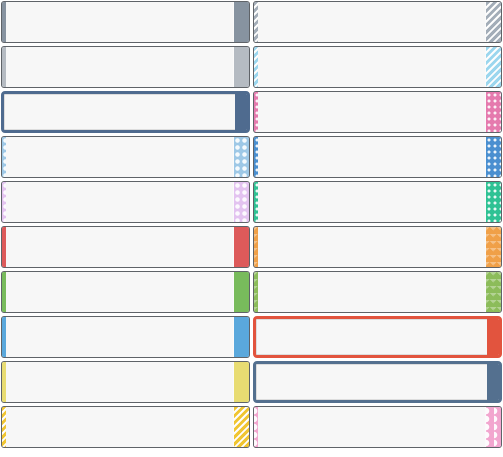  I want to click on frame-gray-steel, so click(125, 22).